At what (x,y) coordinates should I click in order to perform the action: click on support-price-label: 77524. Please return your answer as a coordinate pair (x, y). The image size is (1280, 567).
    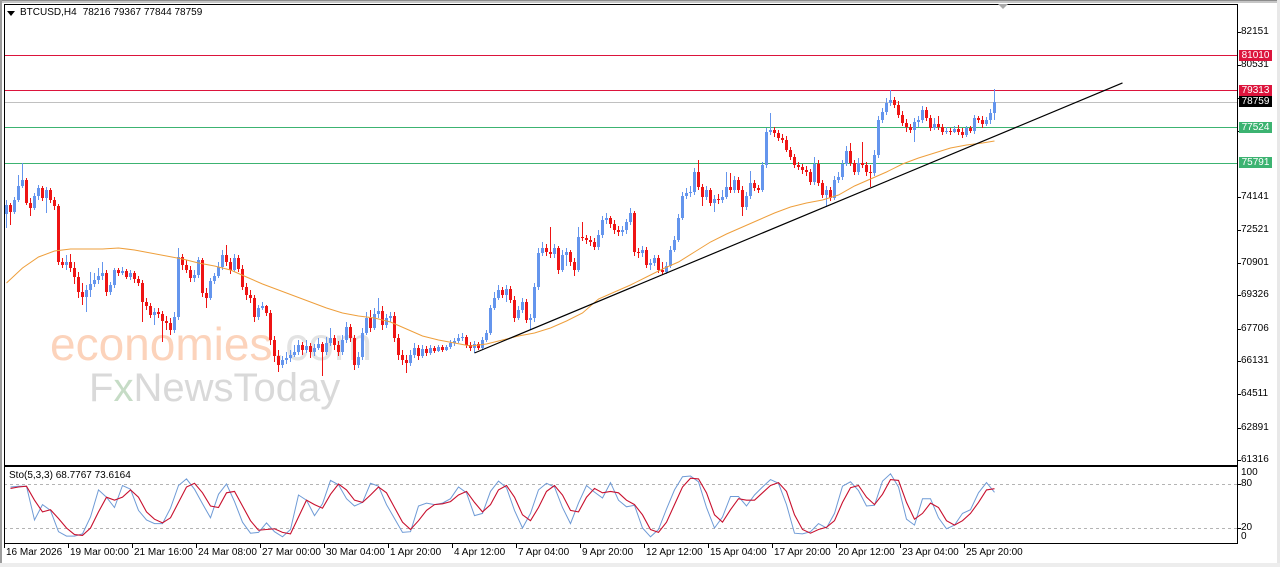
    Looking at the image, I should click on (1255, 127).